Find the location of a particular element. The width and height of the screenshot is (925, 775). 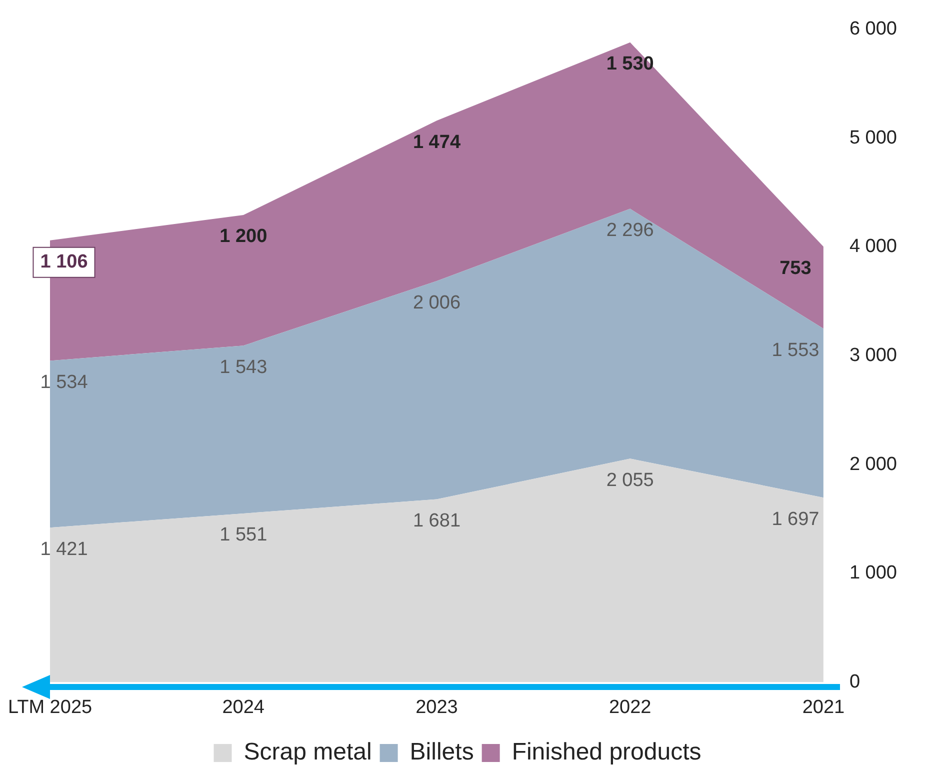

data-label: 1 697 is located at coordinates (796, 519).